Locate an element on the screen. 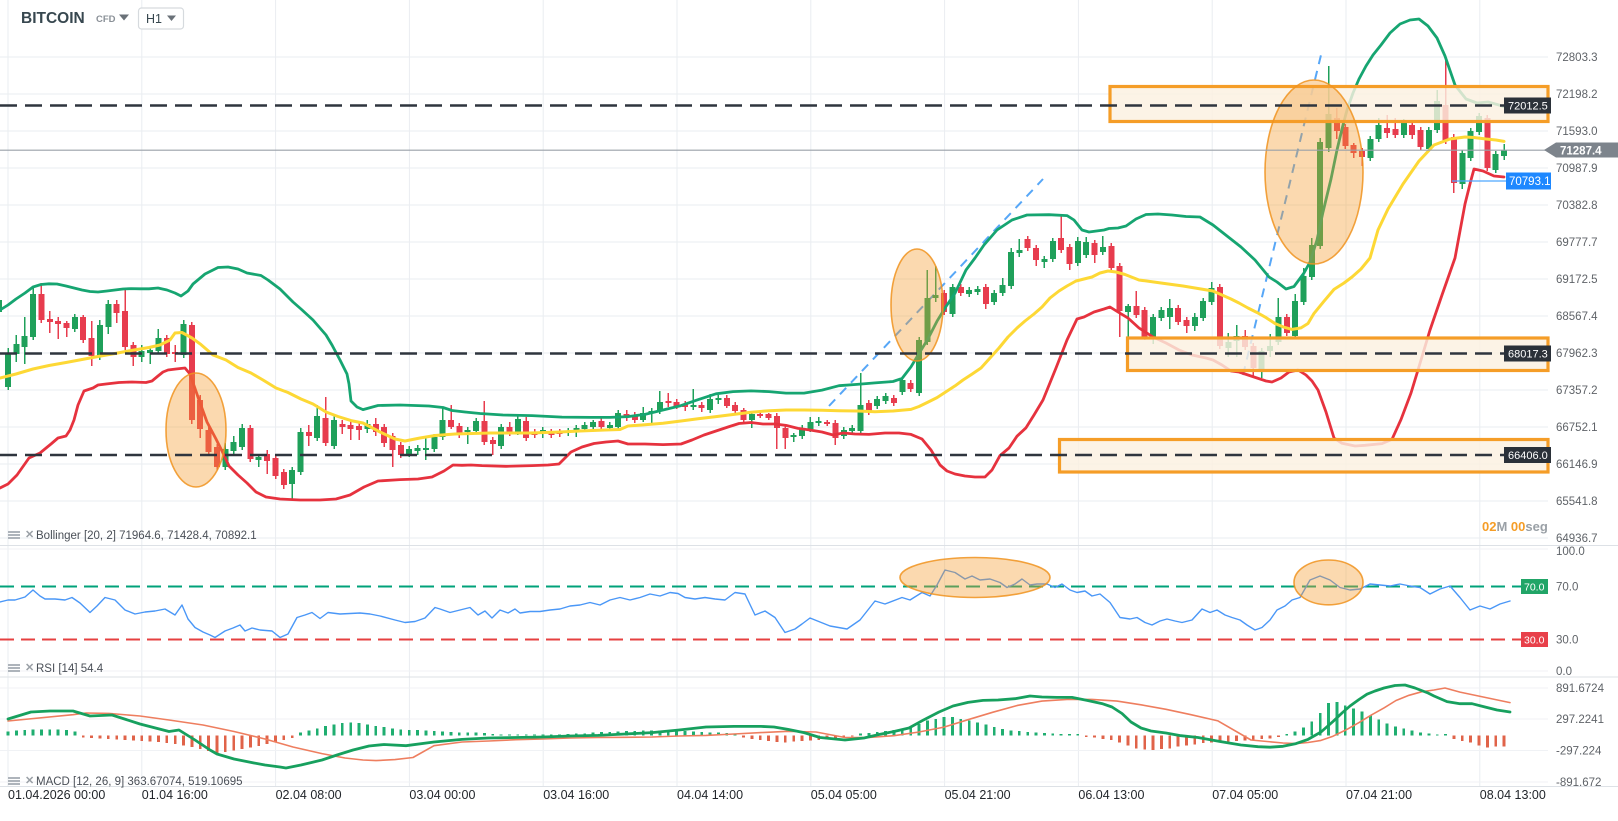  svg-text:MACD [12, 26, 9] 363.67074, 51: MACD [12, 26, 9] 363.67074, 519.10695 is located at coordinates (139, 782).